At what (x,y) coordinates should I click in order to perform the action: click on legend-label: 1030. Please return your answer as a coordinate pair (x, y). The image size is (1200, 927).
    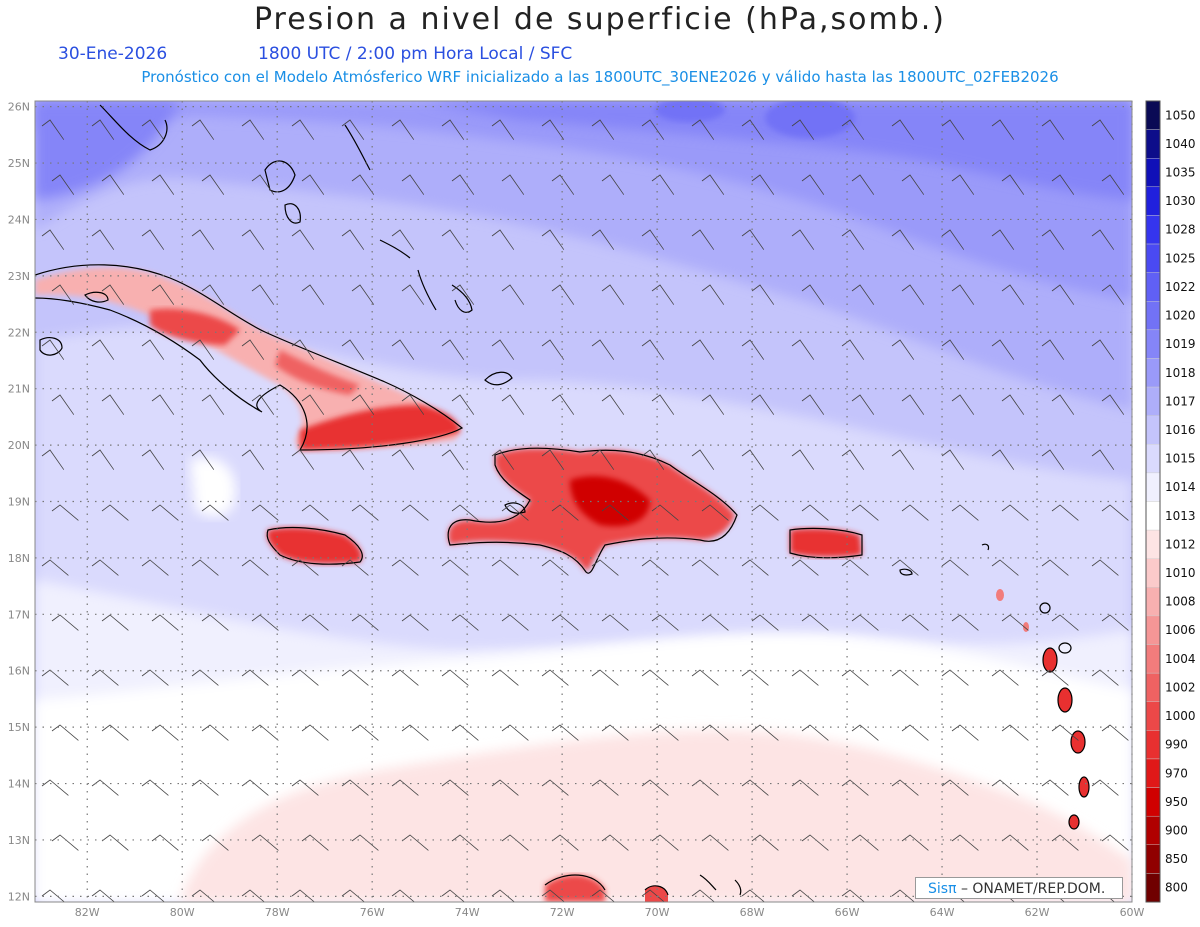
    Looking at the image, I should click on (1180, 201).